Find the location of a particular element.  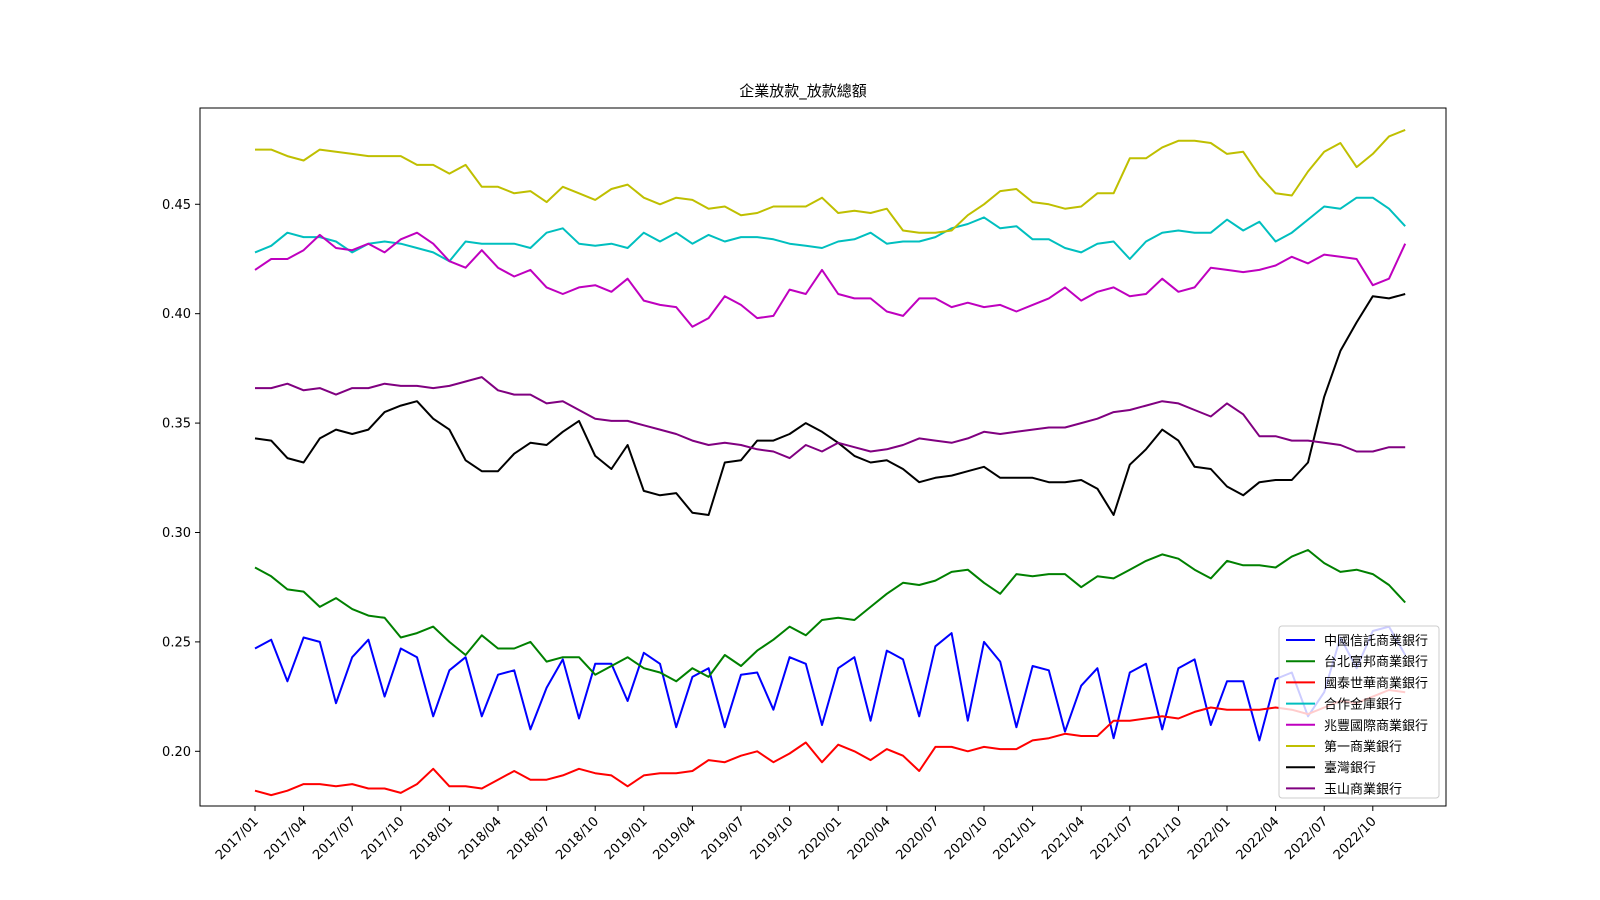

legend-label: 臺灣銀行 is located at coordinates (1350, 768).